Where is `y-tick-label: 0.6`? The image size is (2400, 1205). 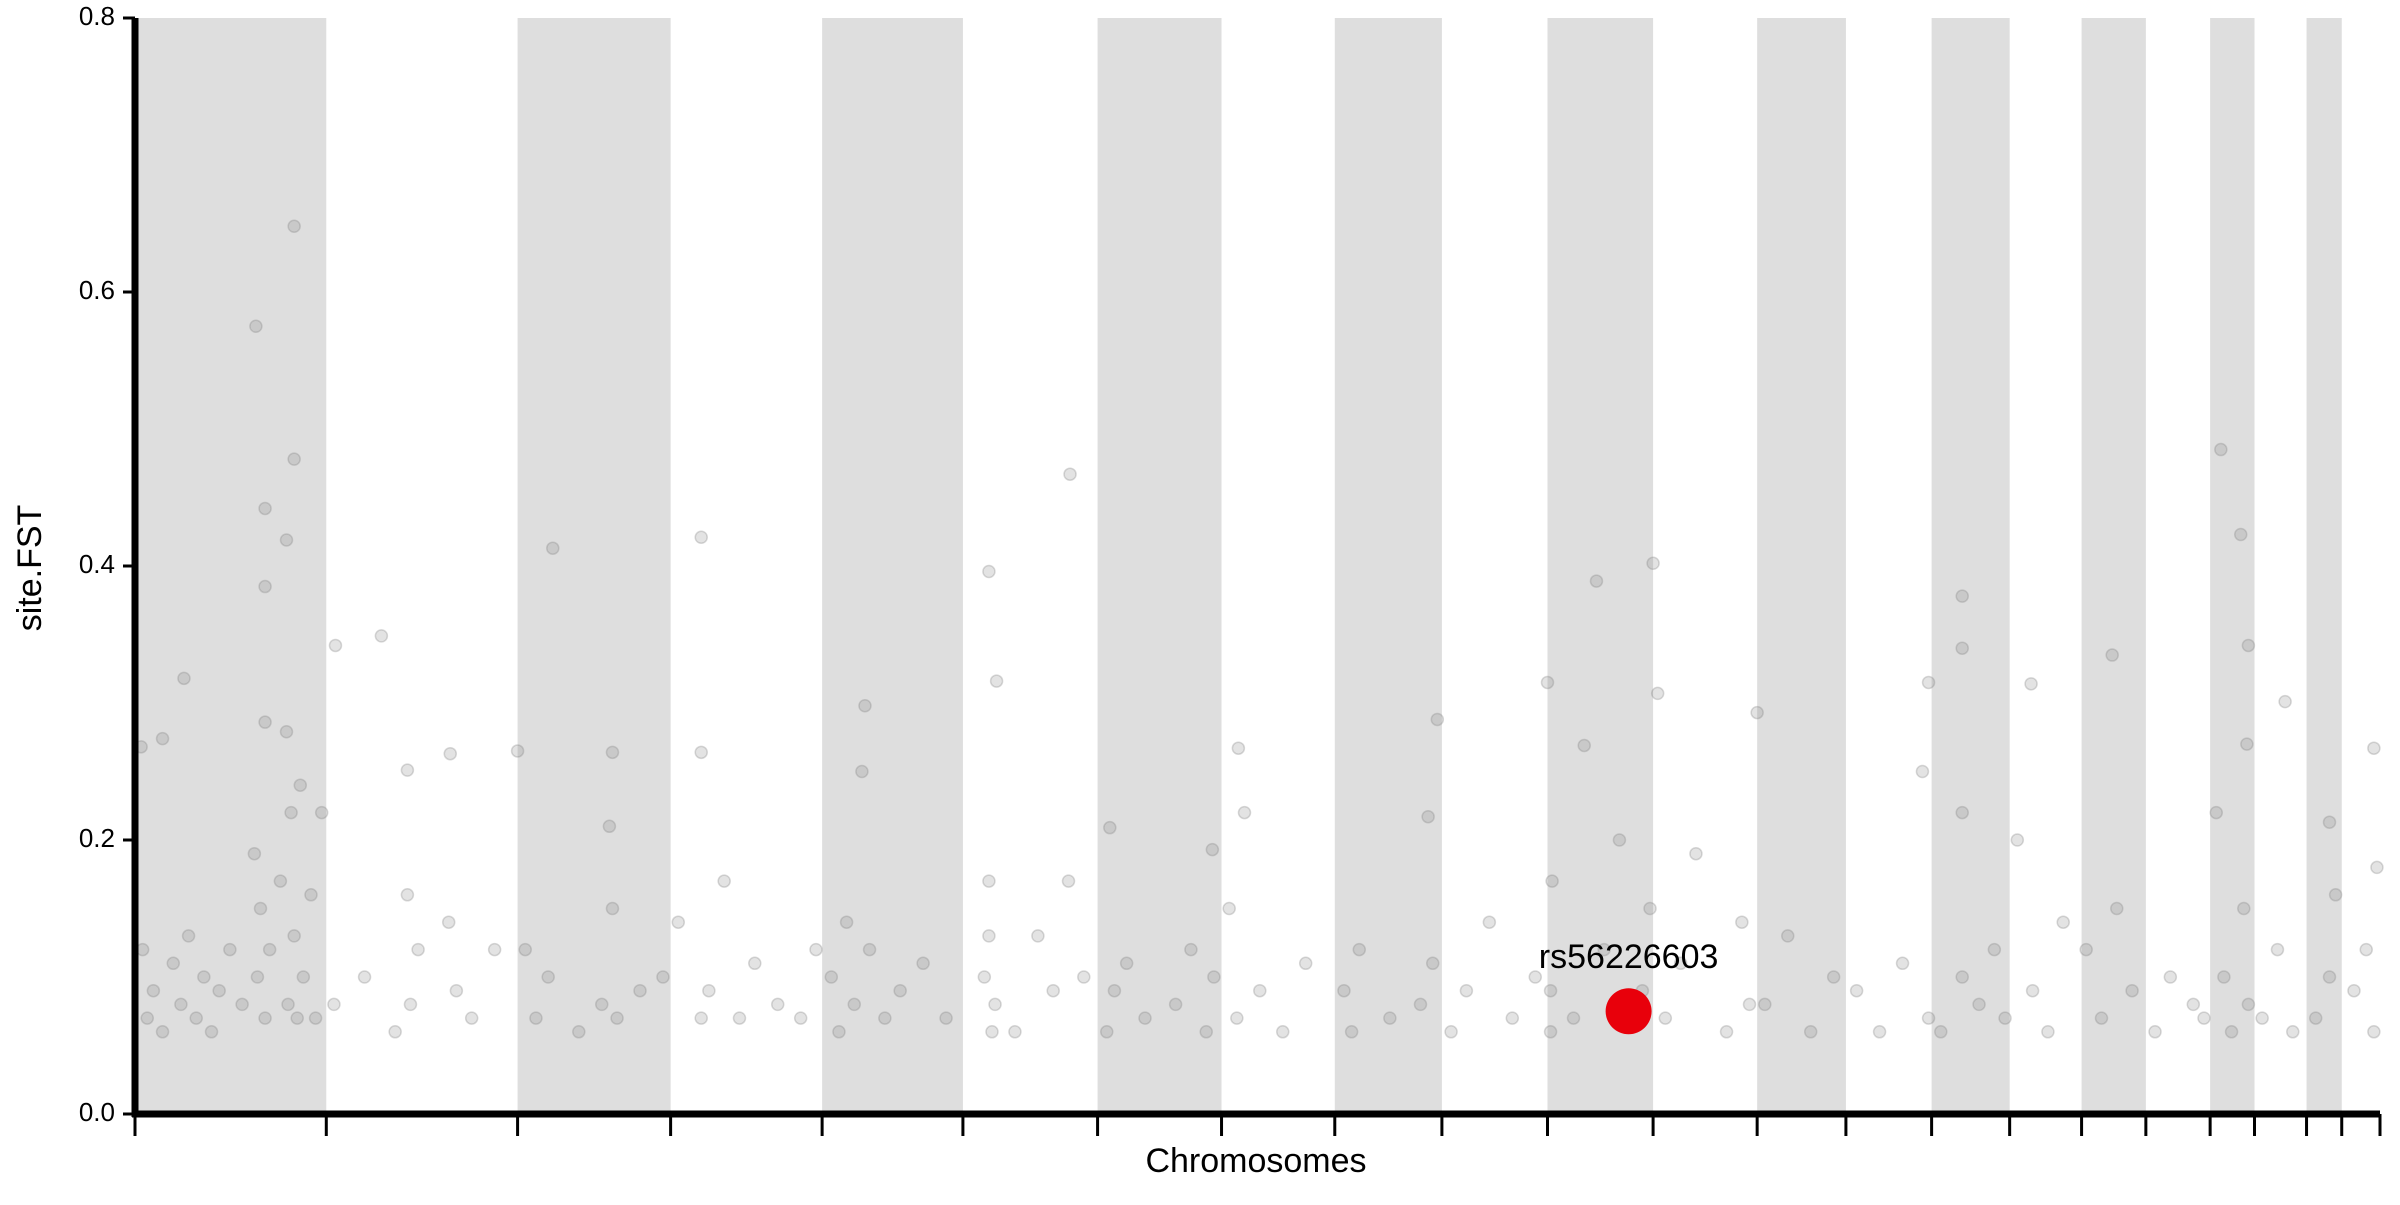 y-tick-label: 0.6 is located at coordinates (97, 290).